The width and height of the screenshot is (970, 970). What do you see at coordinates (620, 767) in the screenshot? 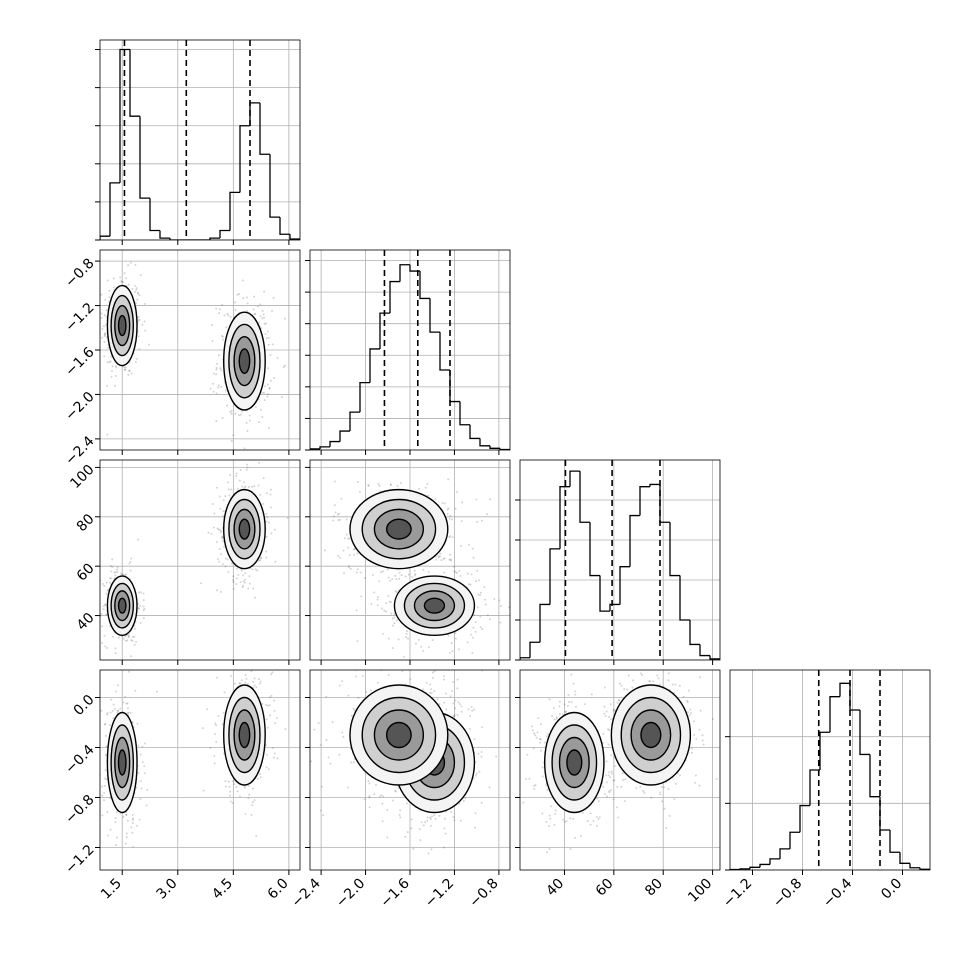
I see `panel` at bounding box center [620, 767].